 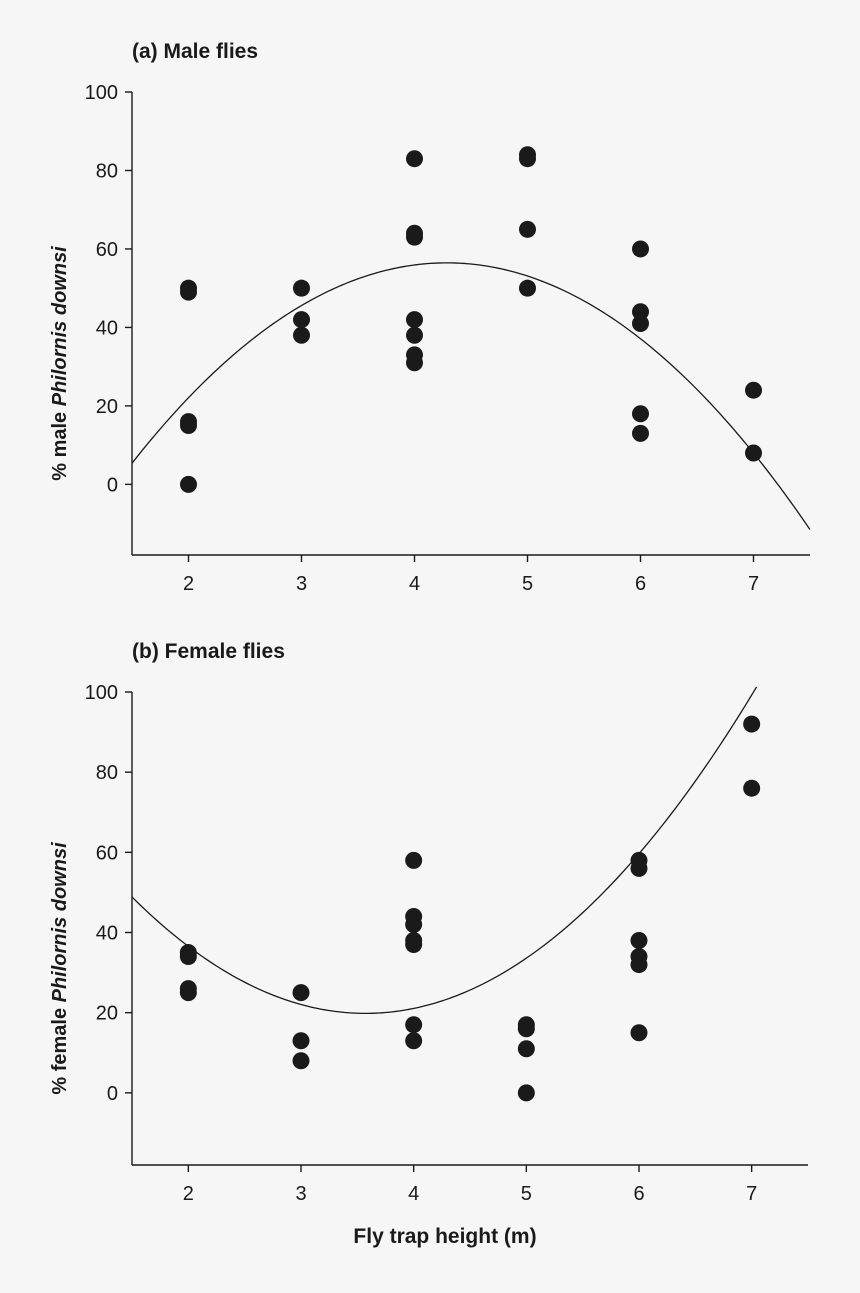 What do you see at coordinates (195, 51) in the screenshot?
I see `panel-title: (a) Male flies` at bounding box center [195, 51].